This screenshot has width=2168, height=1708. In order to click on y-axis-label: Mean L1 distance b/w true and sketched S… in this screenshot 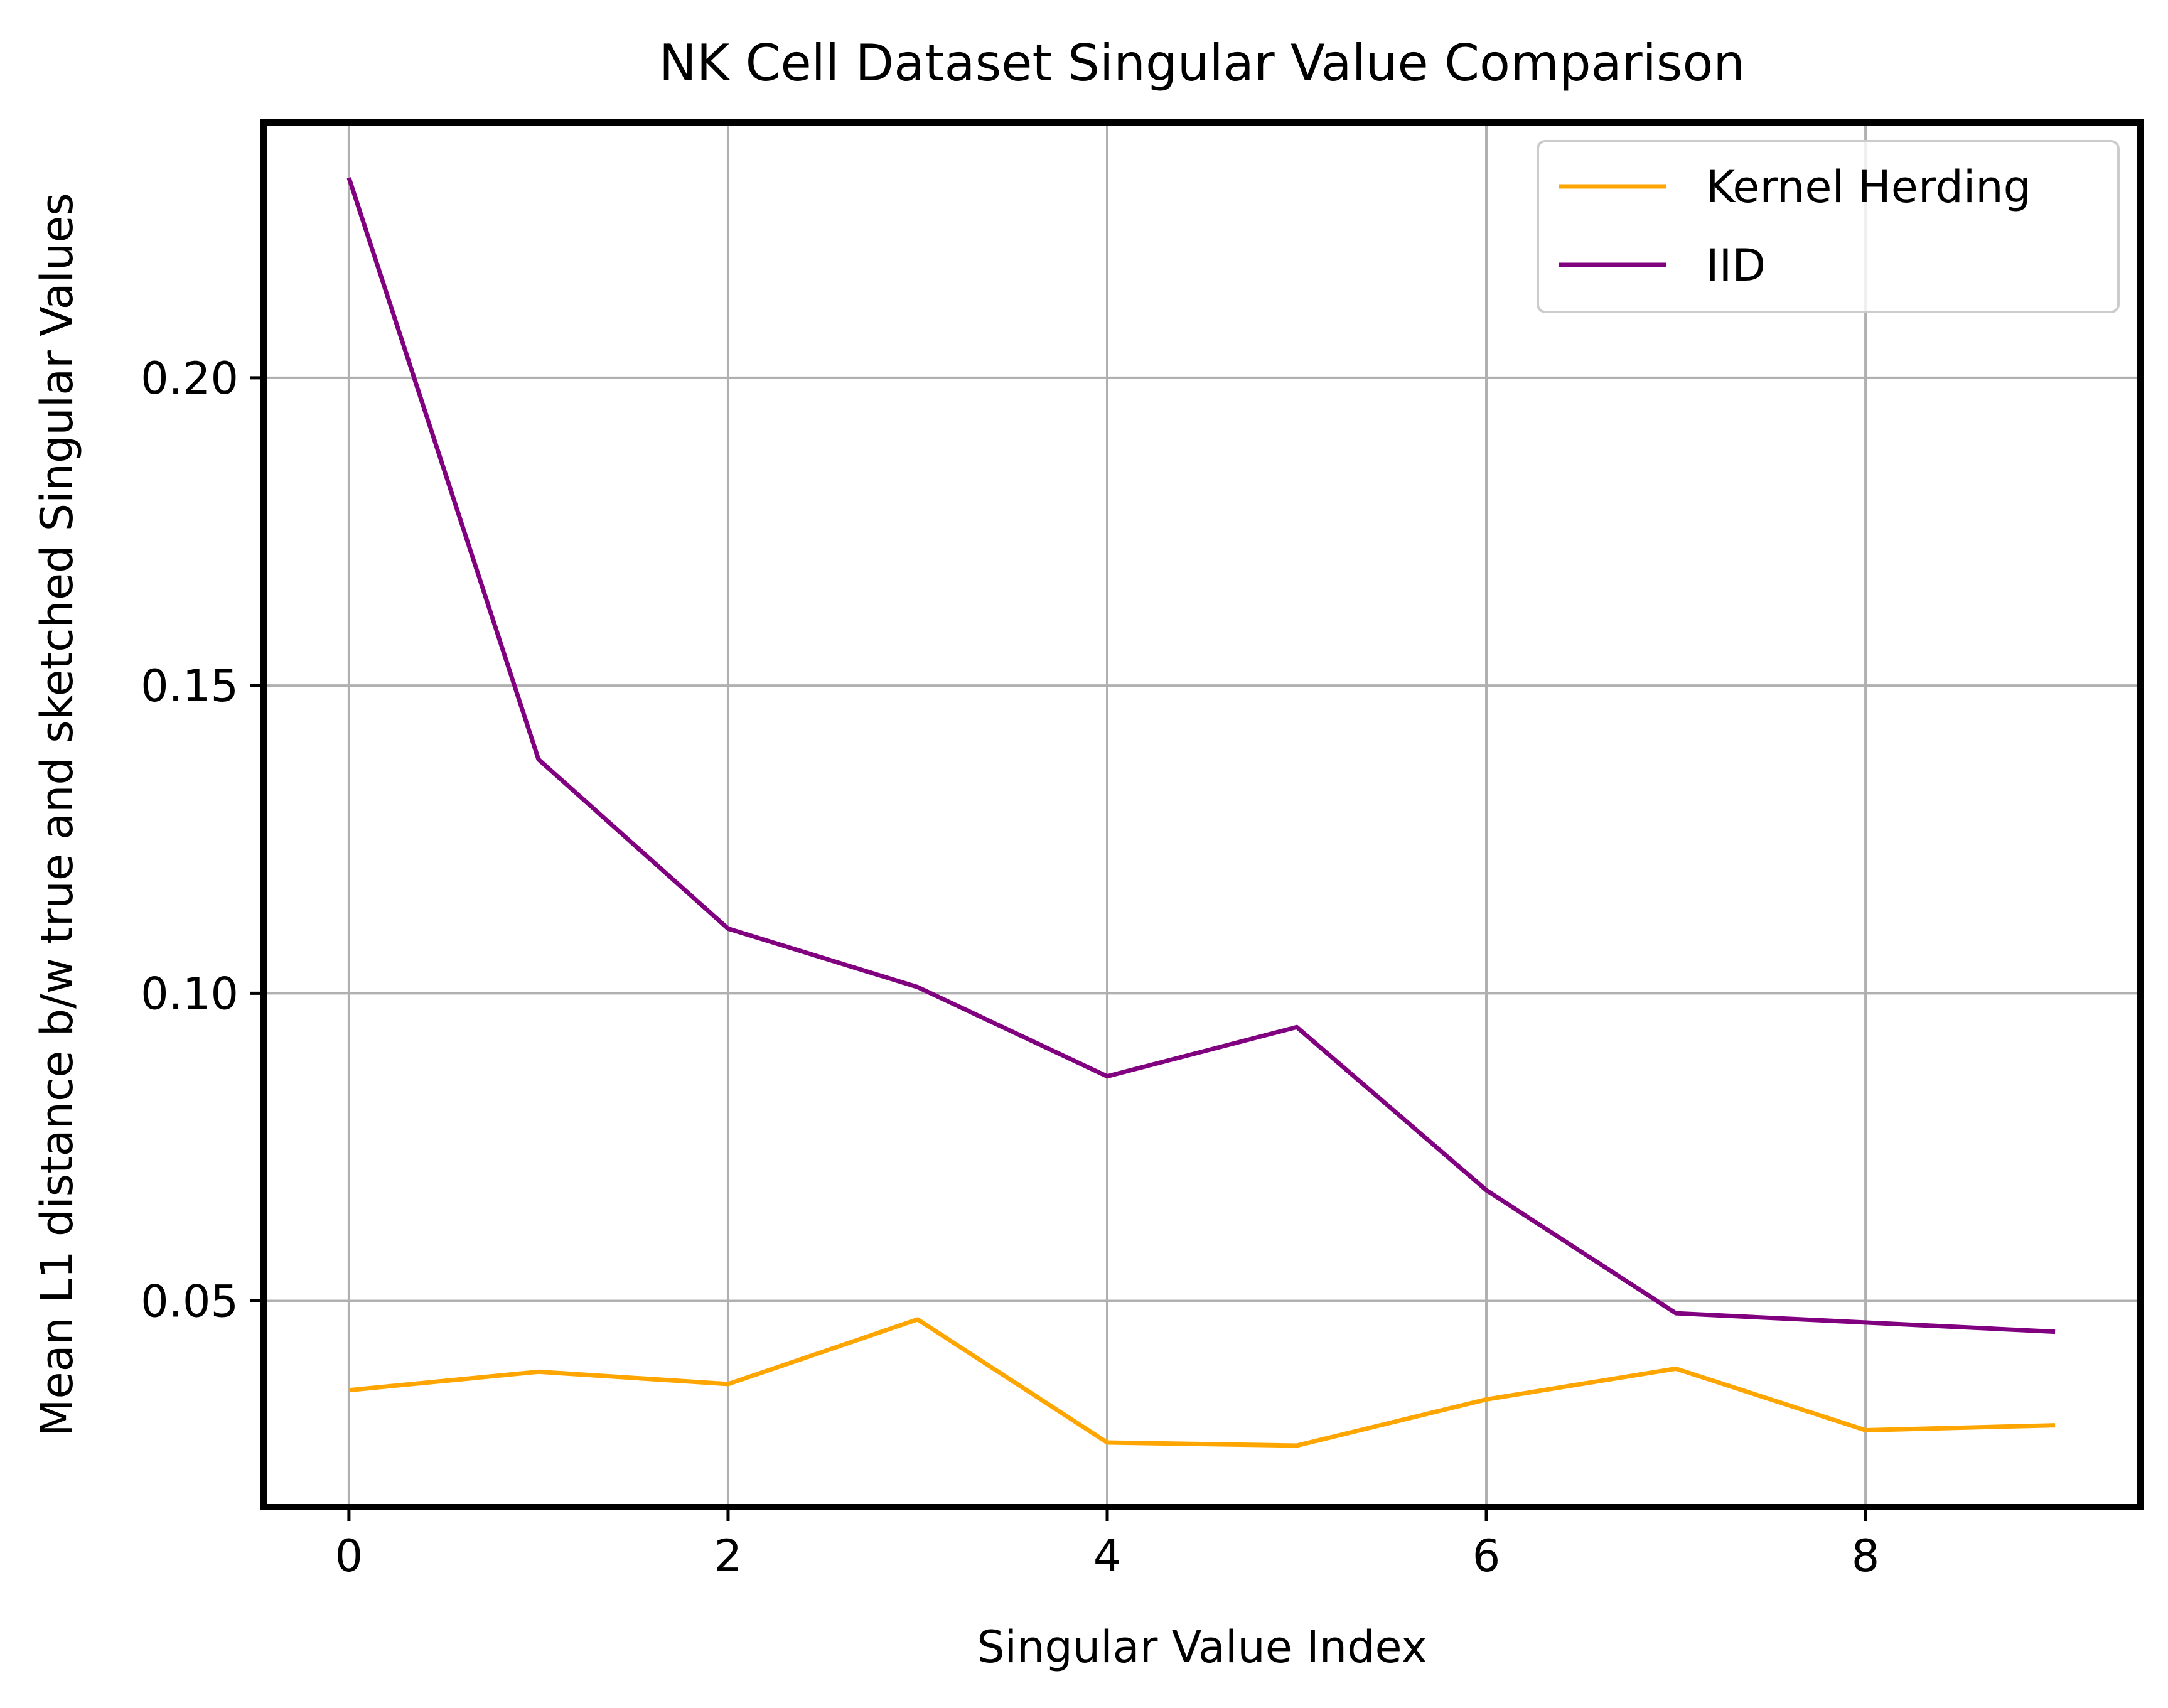, I will do `click(57, 815)`.